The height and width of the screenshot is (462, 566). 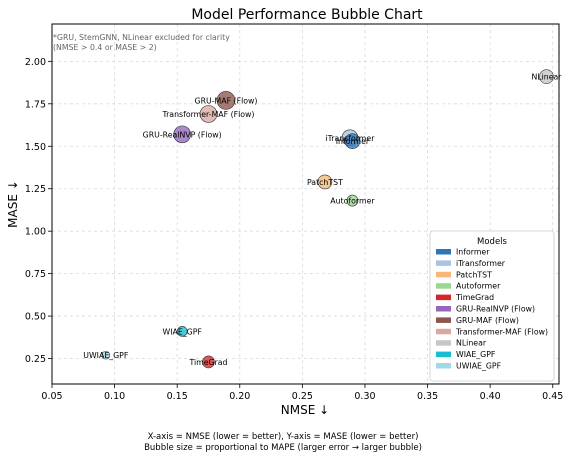 What do you see at coordinates (302, 396) in the screenshot?
I see `x-tick-label: 0.25` at bounding box center [302, 396].